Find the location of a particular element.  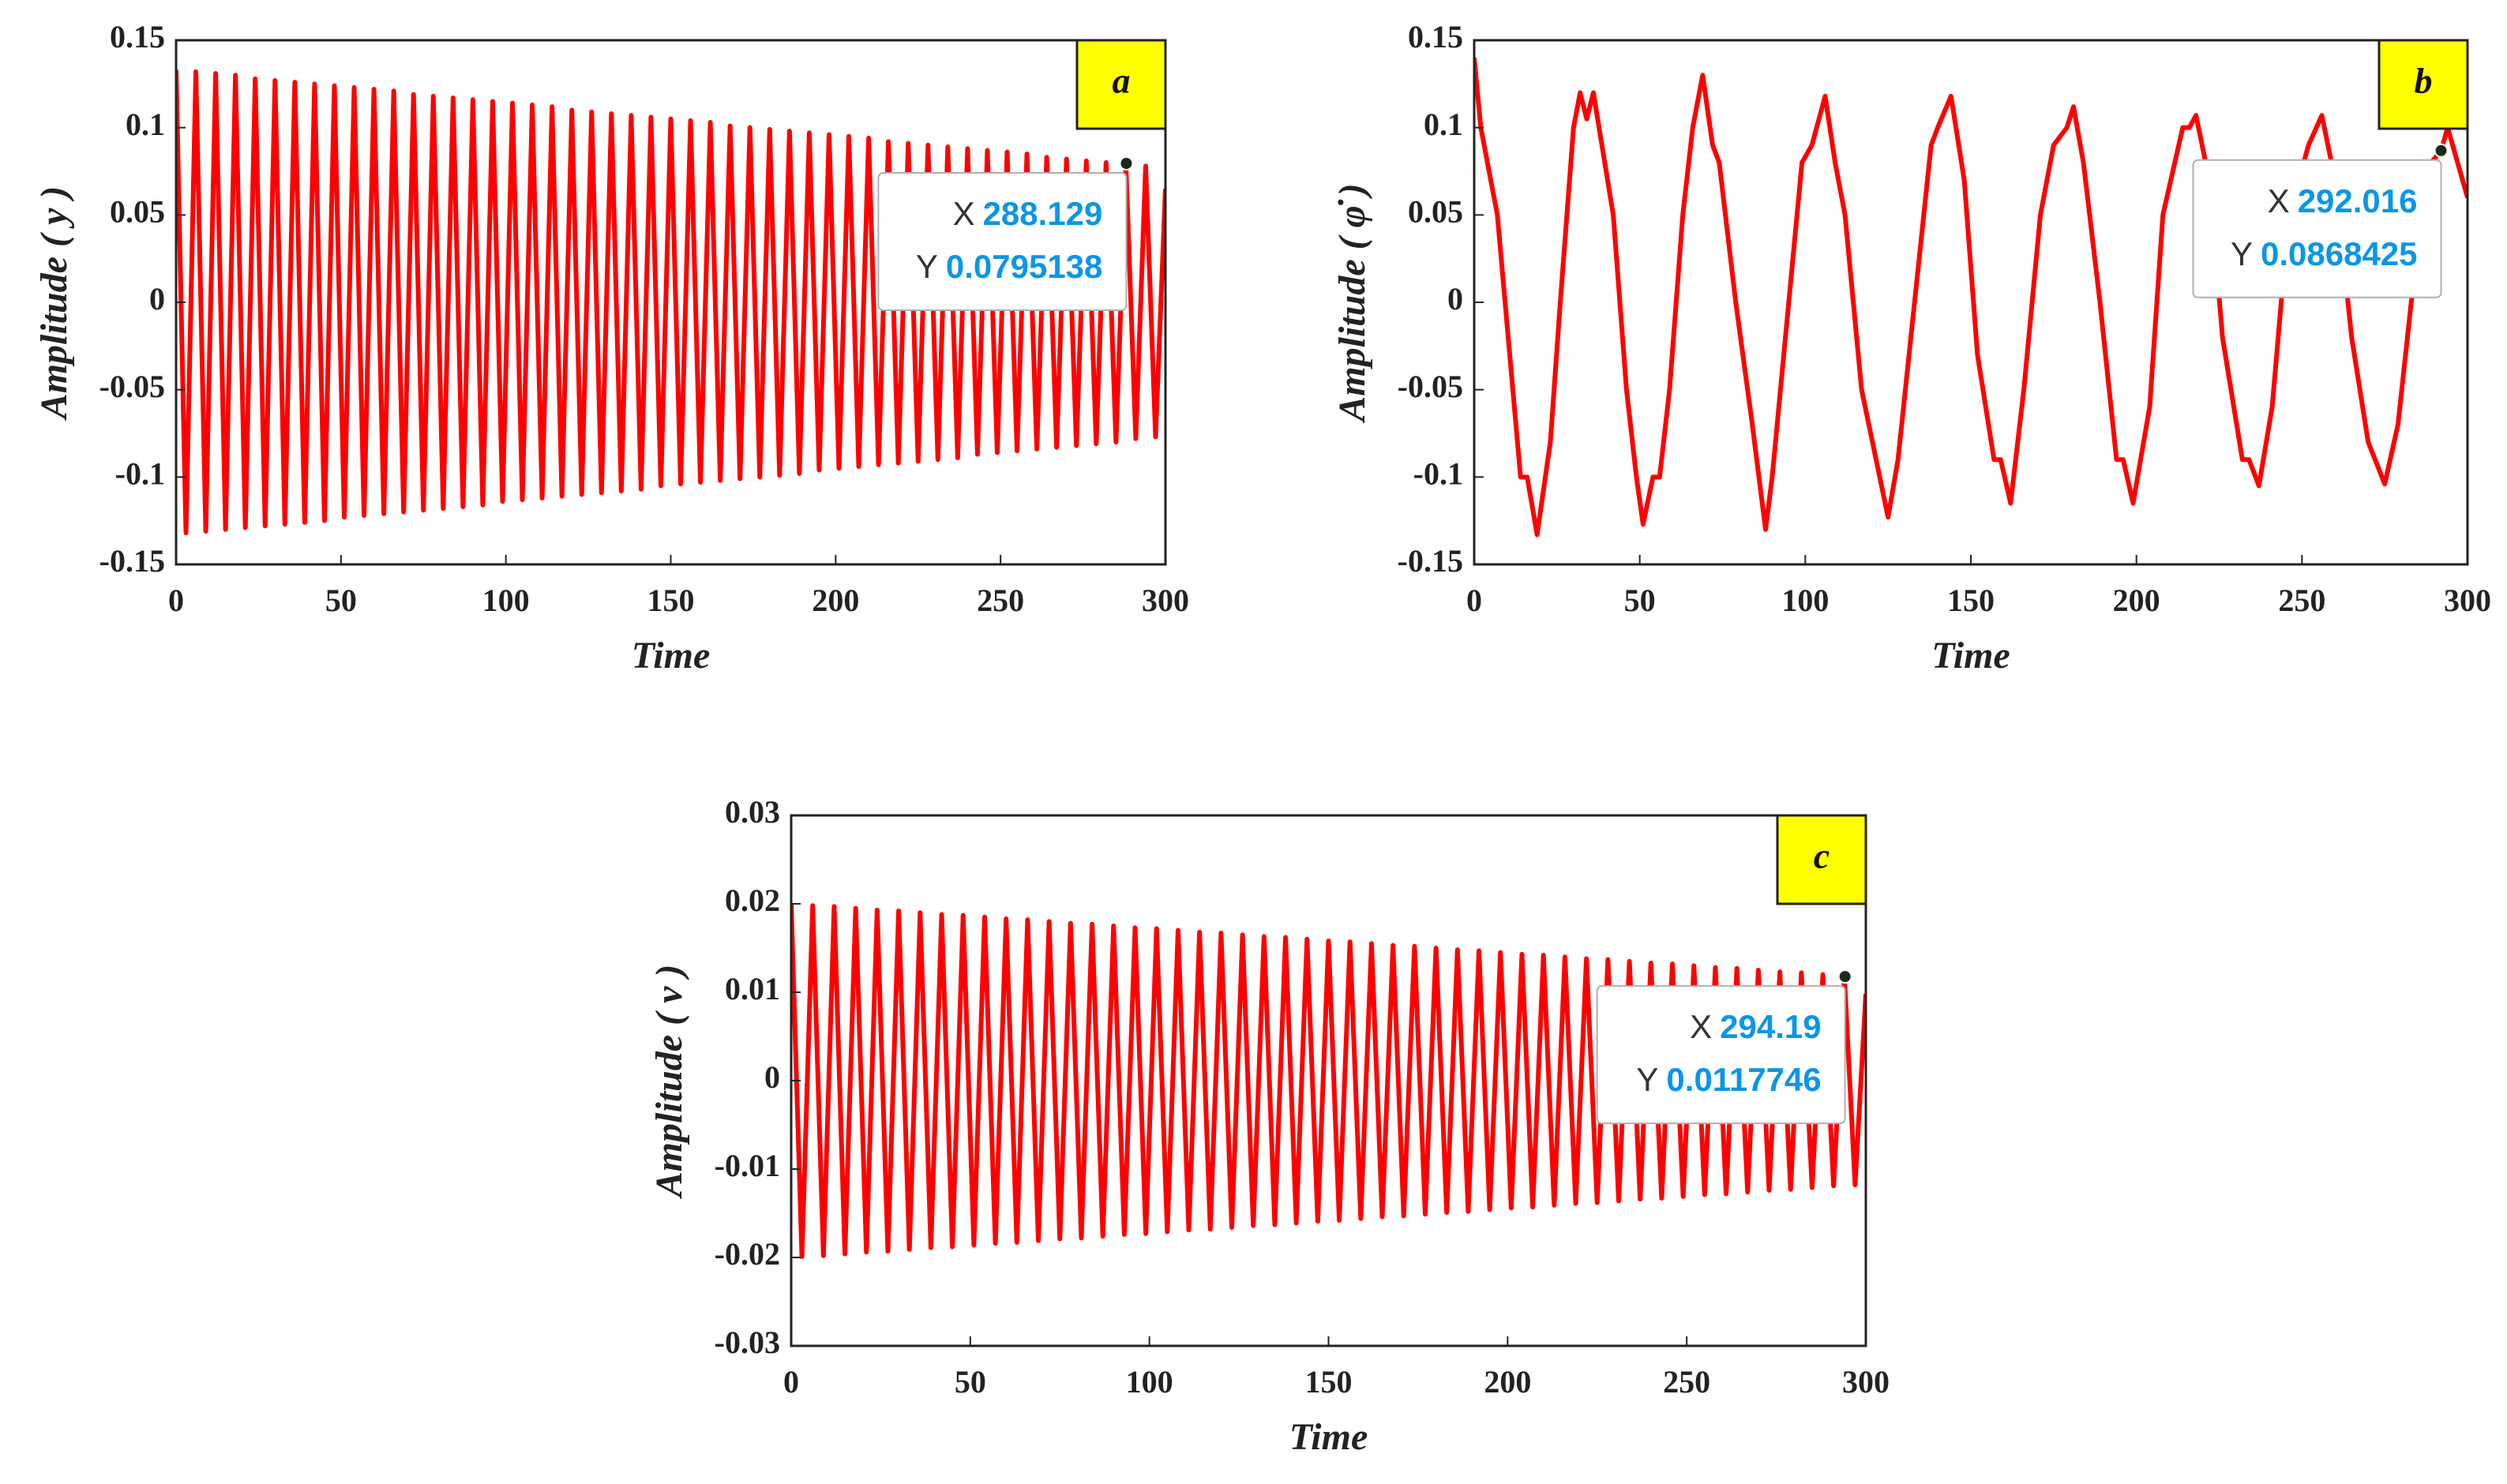

datatip-row: X 292.016 is located at coordinates (2343, 200).